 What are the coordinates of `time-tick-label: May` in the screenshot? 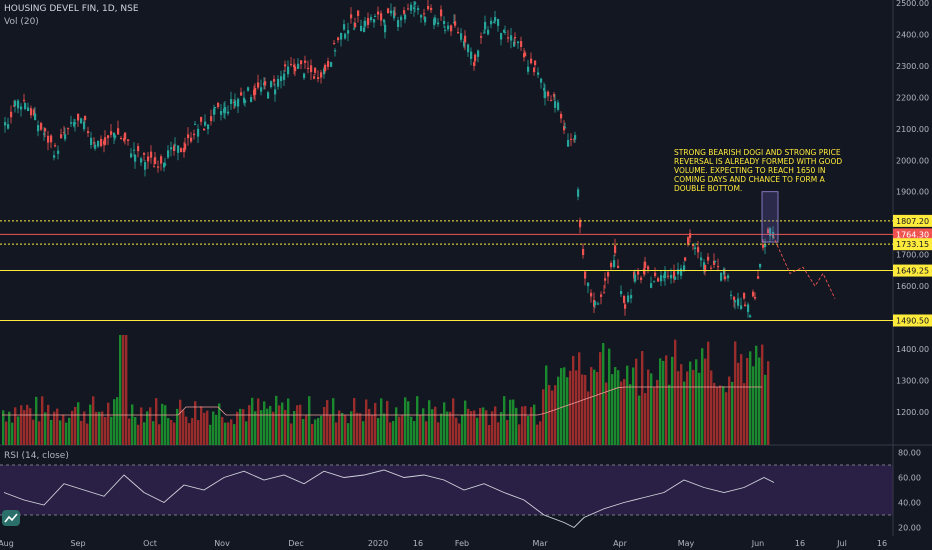 It's located at (686, 543).